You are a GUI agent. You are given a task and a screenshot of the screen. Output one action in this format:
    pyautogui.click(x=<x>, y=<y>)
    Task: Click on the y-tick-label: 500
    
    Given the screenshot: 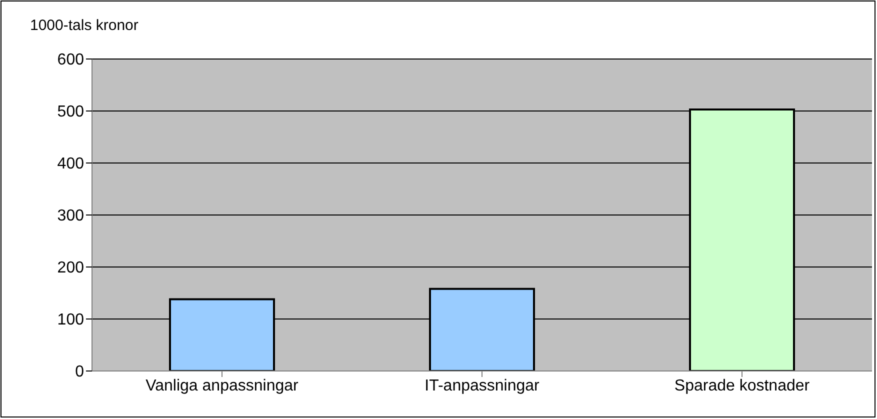 What is the action you would take?
    pyautogui.click(x=70, y=112)
    